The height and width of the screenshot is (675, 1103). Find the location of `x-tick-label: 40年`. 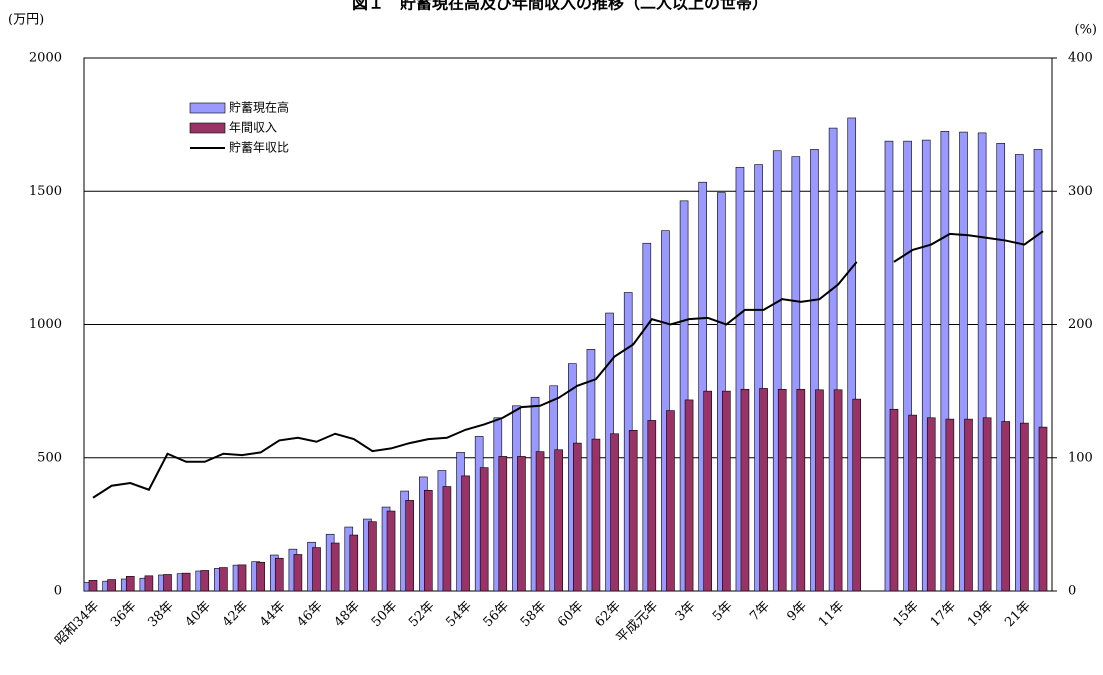

x-tick-label: 40年 is located at coordinates (198, 614).